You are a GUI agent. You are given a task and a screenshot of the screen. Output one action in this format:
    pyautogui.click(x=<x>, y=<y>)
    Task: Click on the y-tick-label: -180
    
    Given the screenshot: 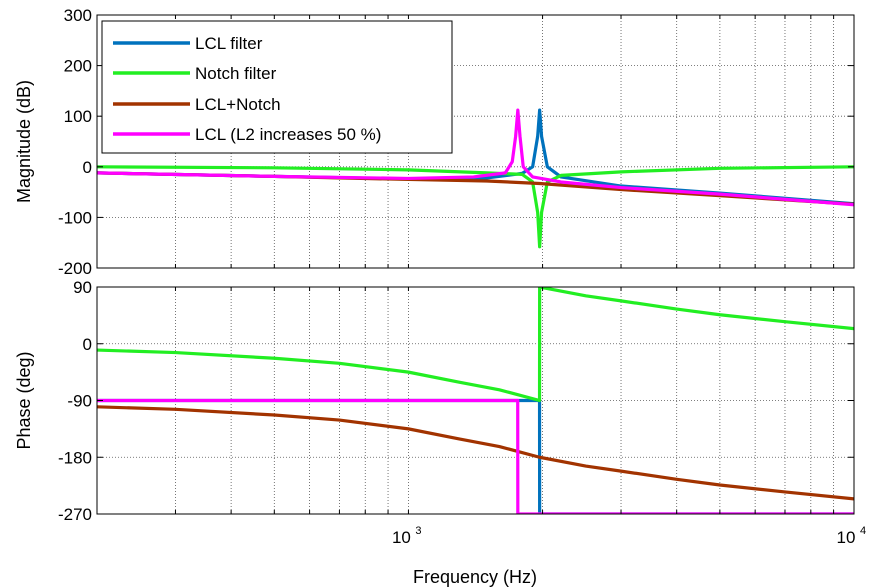 What is the action you would take?
    pyautogui.click(x=75, y=457)
    